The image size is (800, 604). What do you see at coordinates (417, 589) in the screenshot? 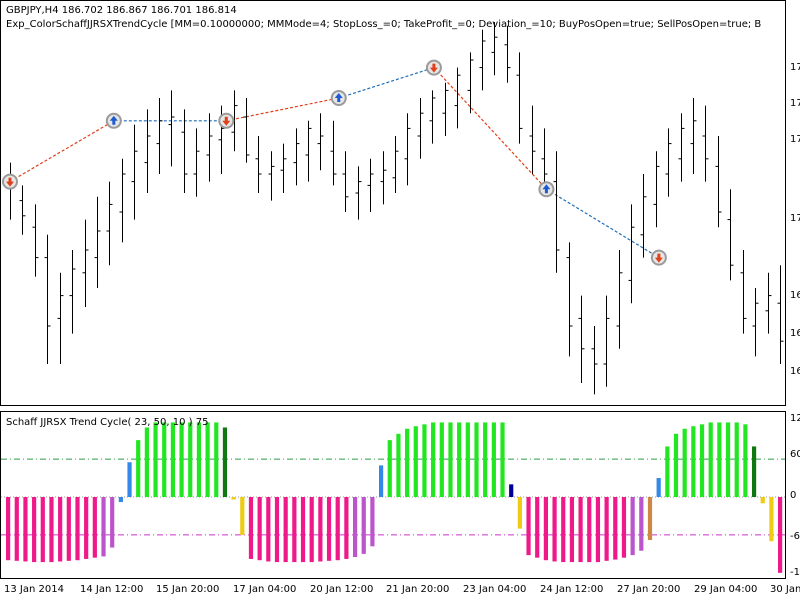
I see `time-label: 21 Jan 20:00` at bounding box center [417, 589].